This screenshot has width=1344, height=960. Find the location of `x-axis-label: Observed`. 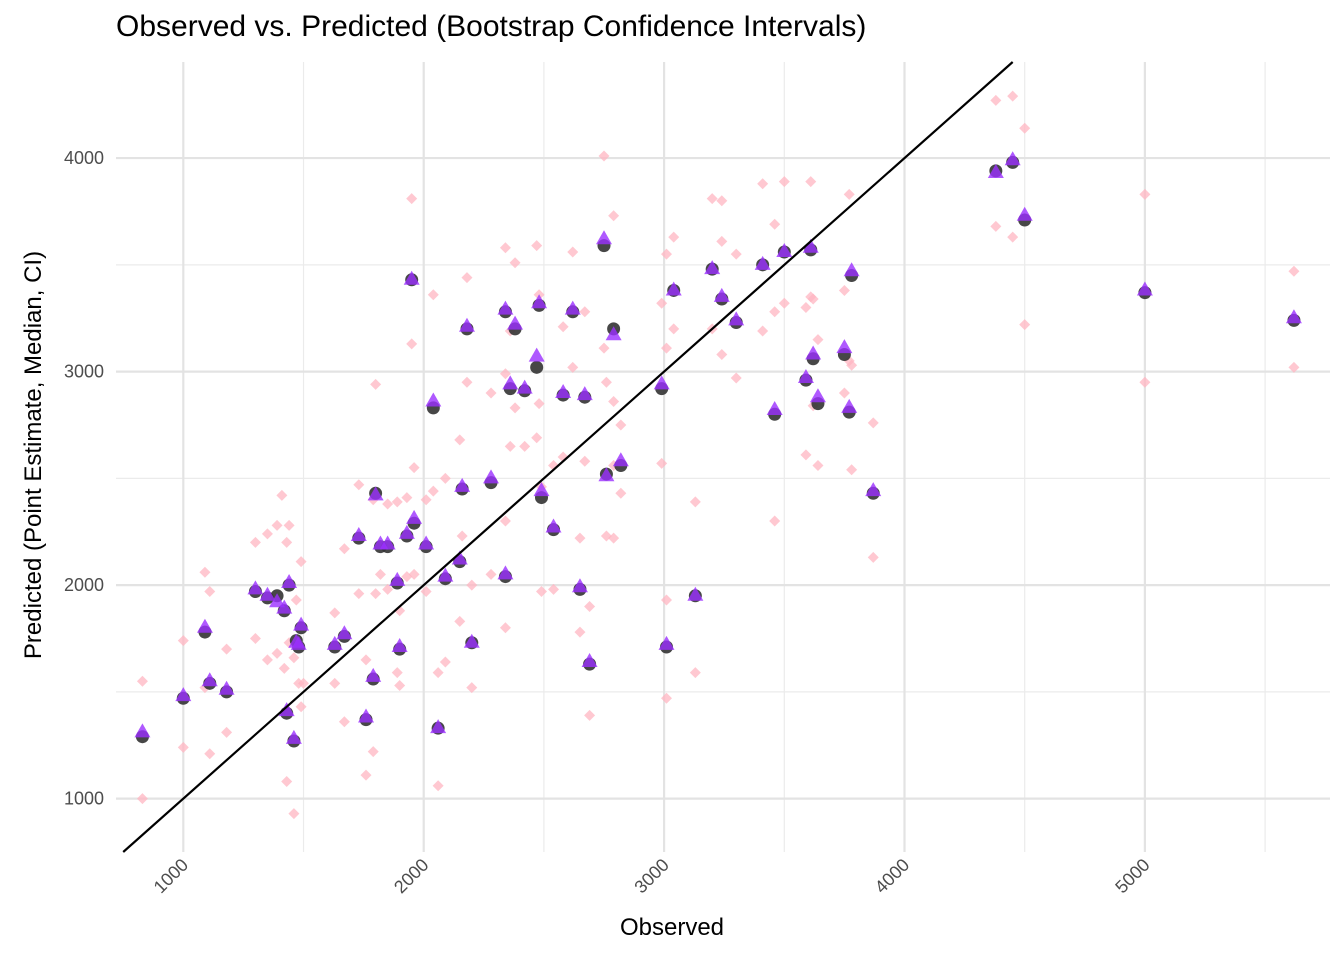

x-axis-label: Observed is located at coordinates (672, 927).